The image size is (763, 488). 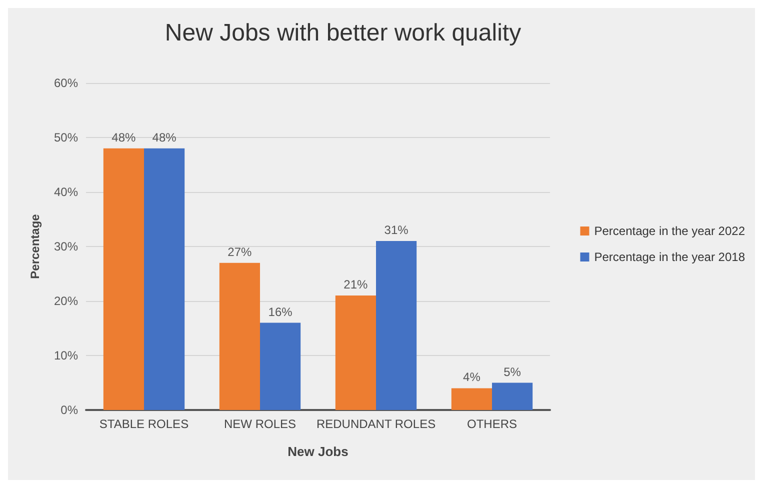 I want to click on y-tick-label: 0%, so click(x=69, y=410).